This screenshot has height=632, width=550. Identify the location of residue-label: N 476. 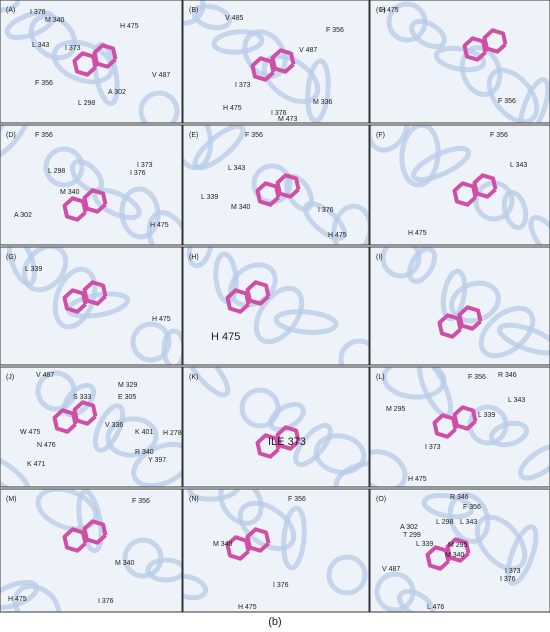
(46, 445).